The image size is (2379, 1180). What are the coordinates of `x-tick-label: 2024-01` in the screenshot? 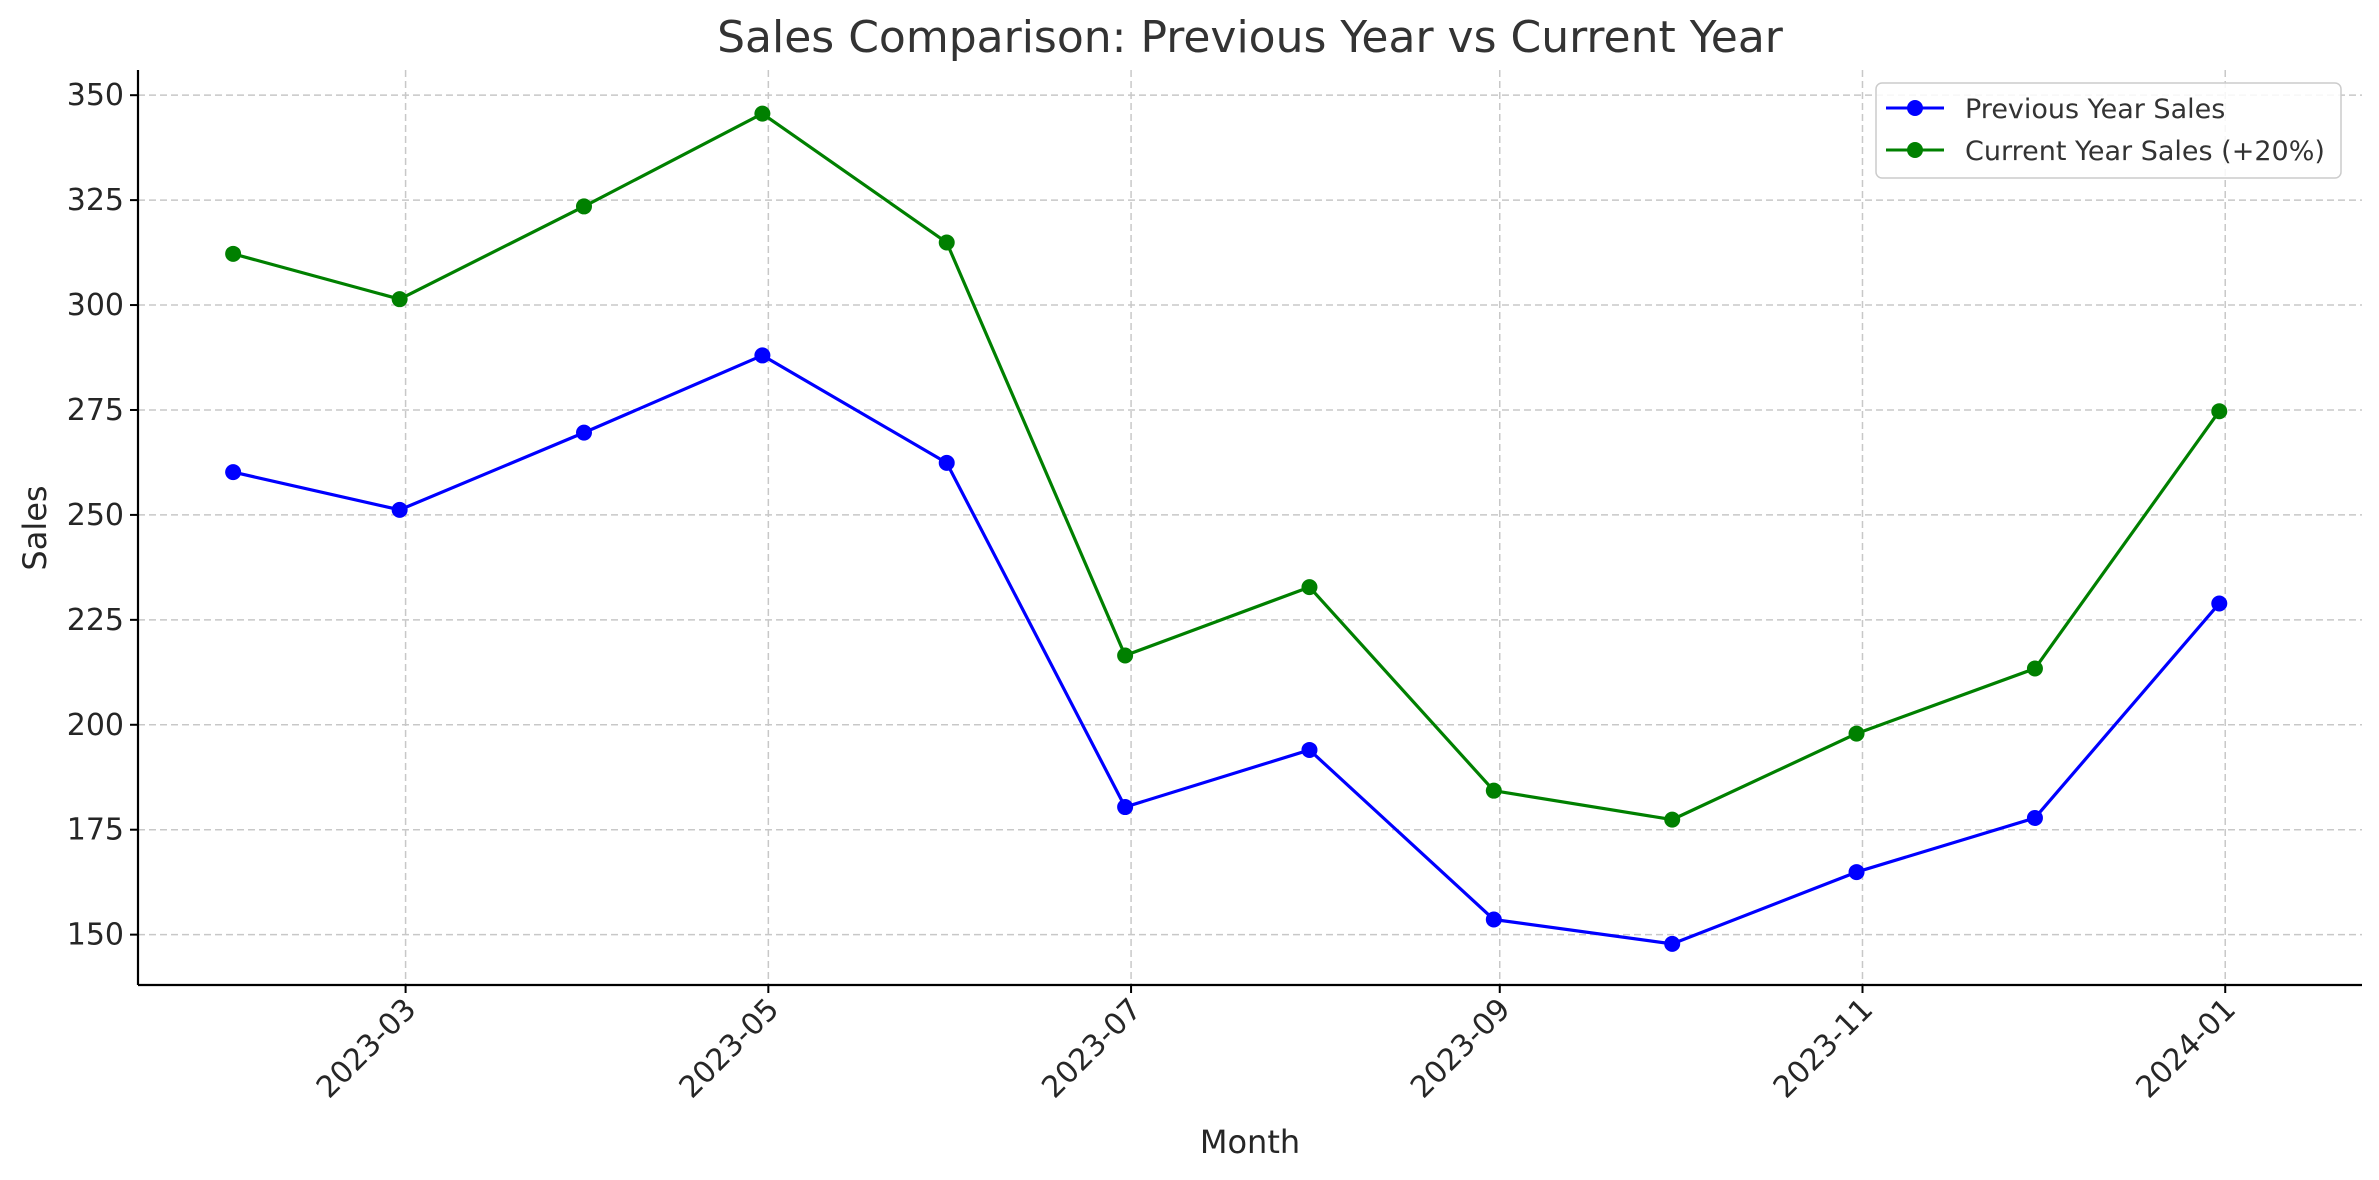 It's located at (2185, 1048).